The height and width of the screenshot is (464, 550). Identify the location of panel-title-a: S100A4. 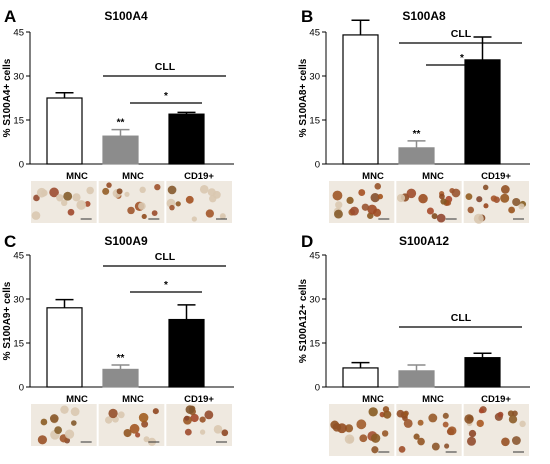
(126, 16).